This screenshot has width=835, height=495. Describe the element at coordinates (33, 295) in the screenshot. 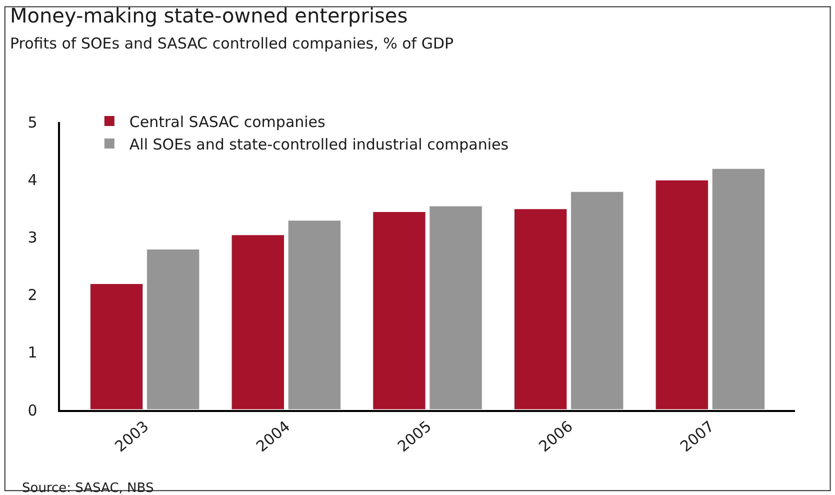

I see `y-tick-label: 2` at that location.